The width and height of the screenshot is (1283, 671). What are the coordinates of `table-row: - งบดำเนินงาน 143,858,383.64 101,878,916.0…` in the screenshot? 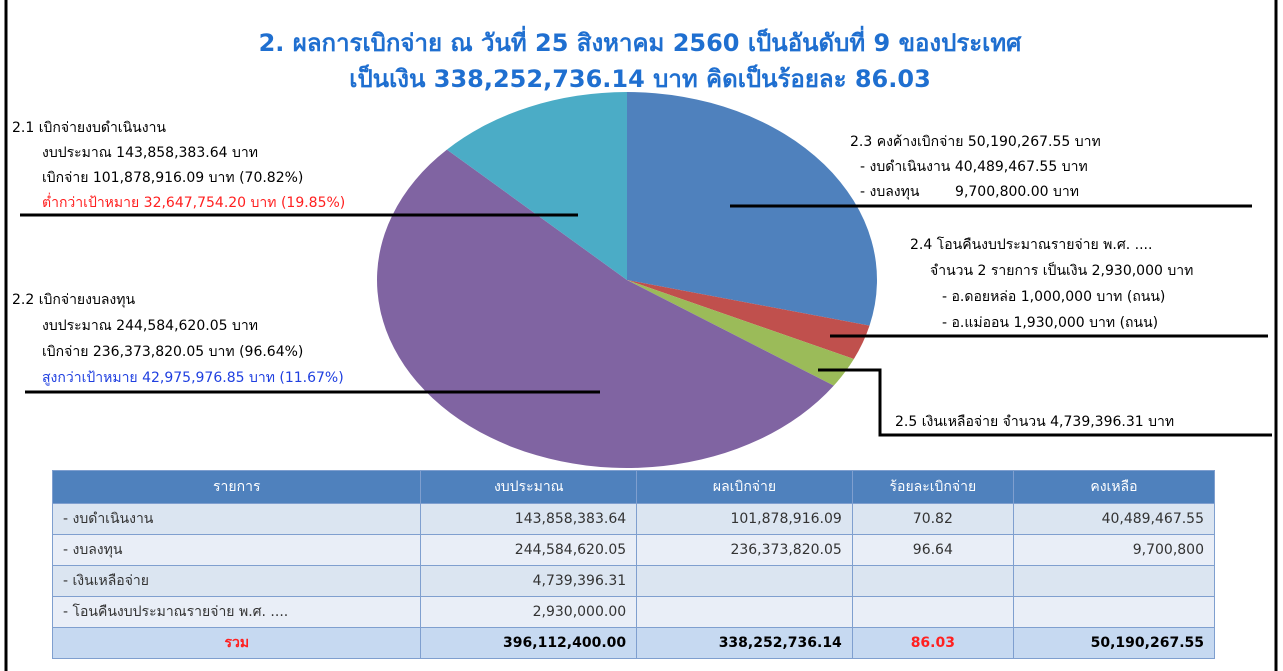 It's located at (633, 519).